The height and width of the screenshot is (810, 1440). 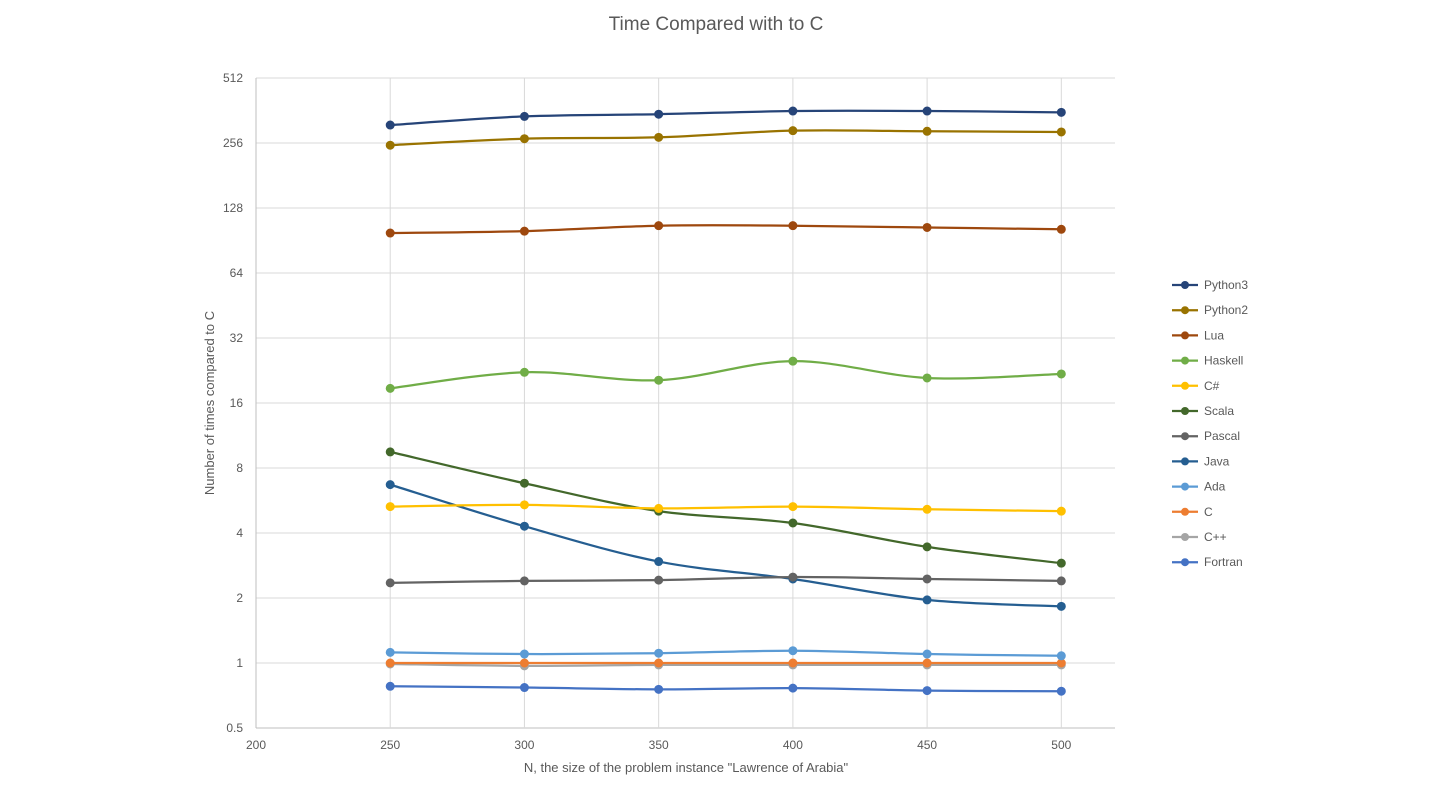 What do you see at coordinates (233, 78) in the screenshot?
I see `y-tick-label: 512` at bounding box center [233, 78].